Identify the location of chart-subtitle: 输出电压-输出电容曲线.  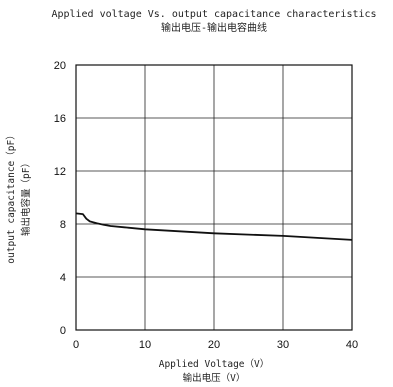
(214, 27).